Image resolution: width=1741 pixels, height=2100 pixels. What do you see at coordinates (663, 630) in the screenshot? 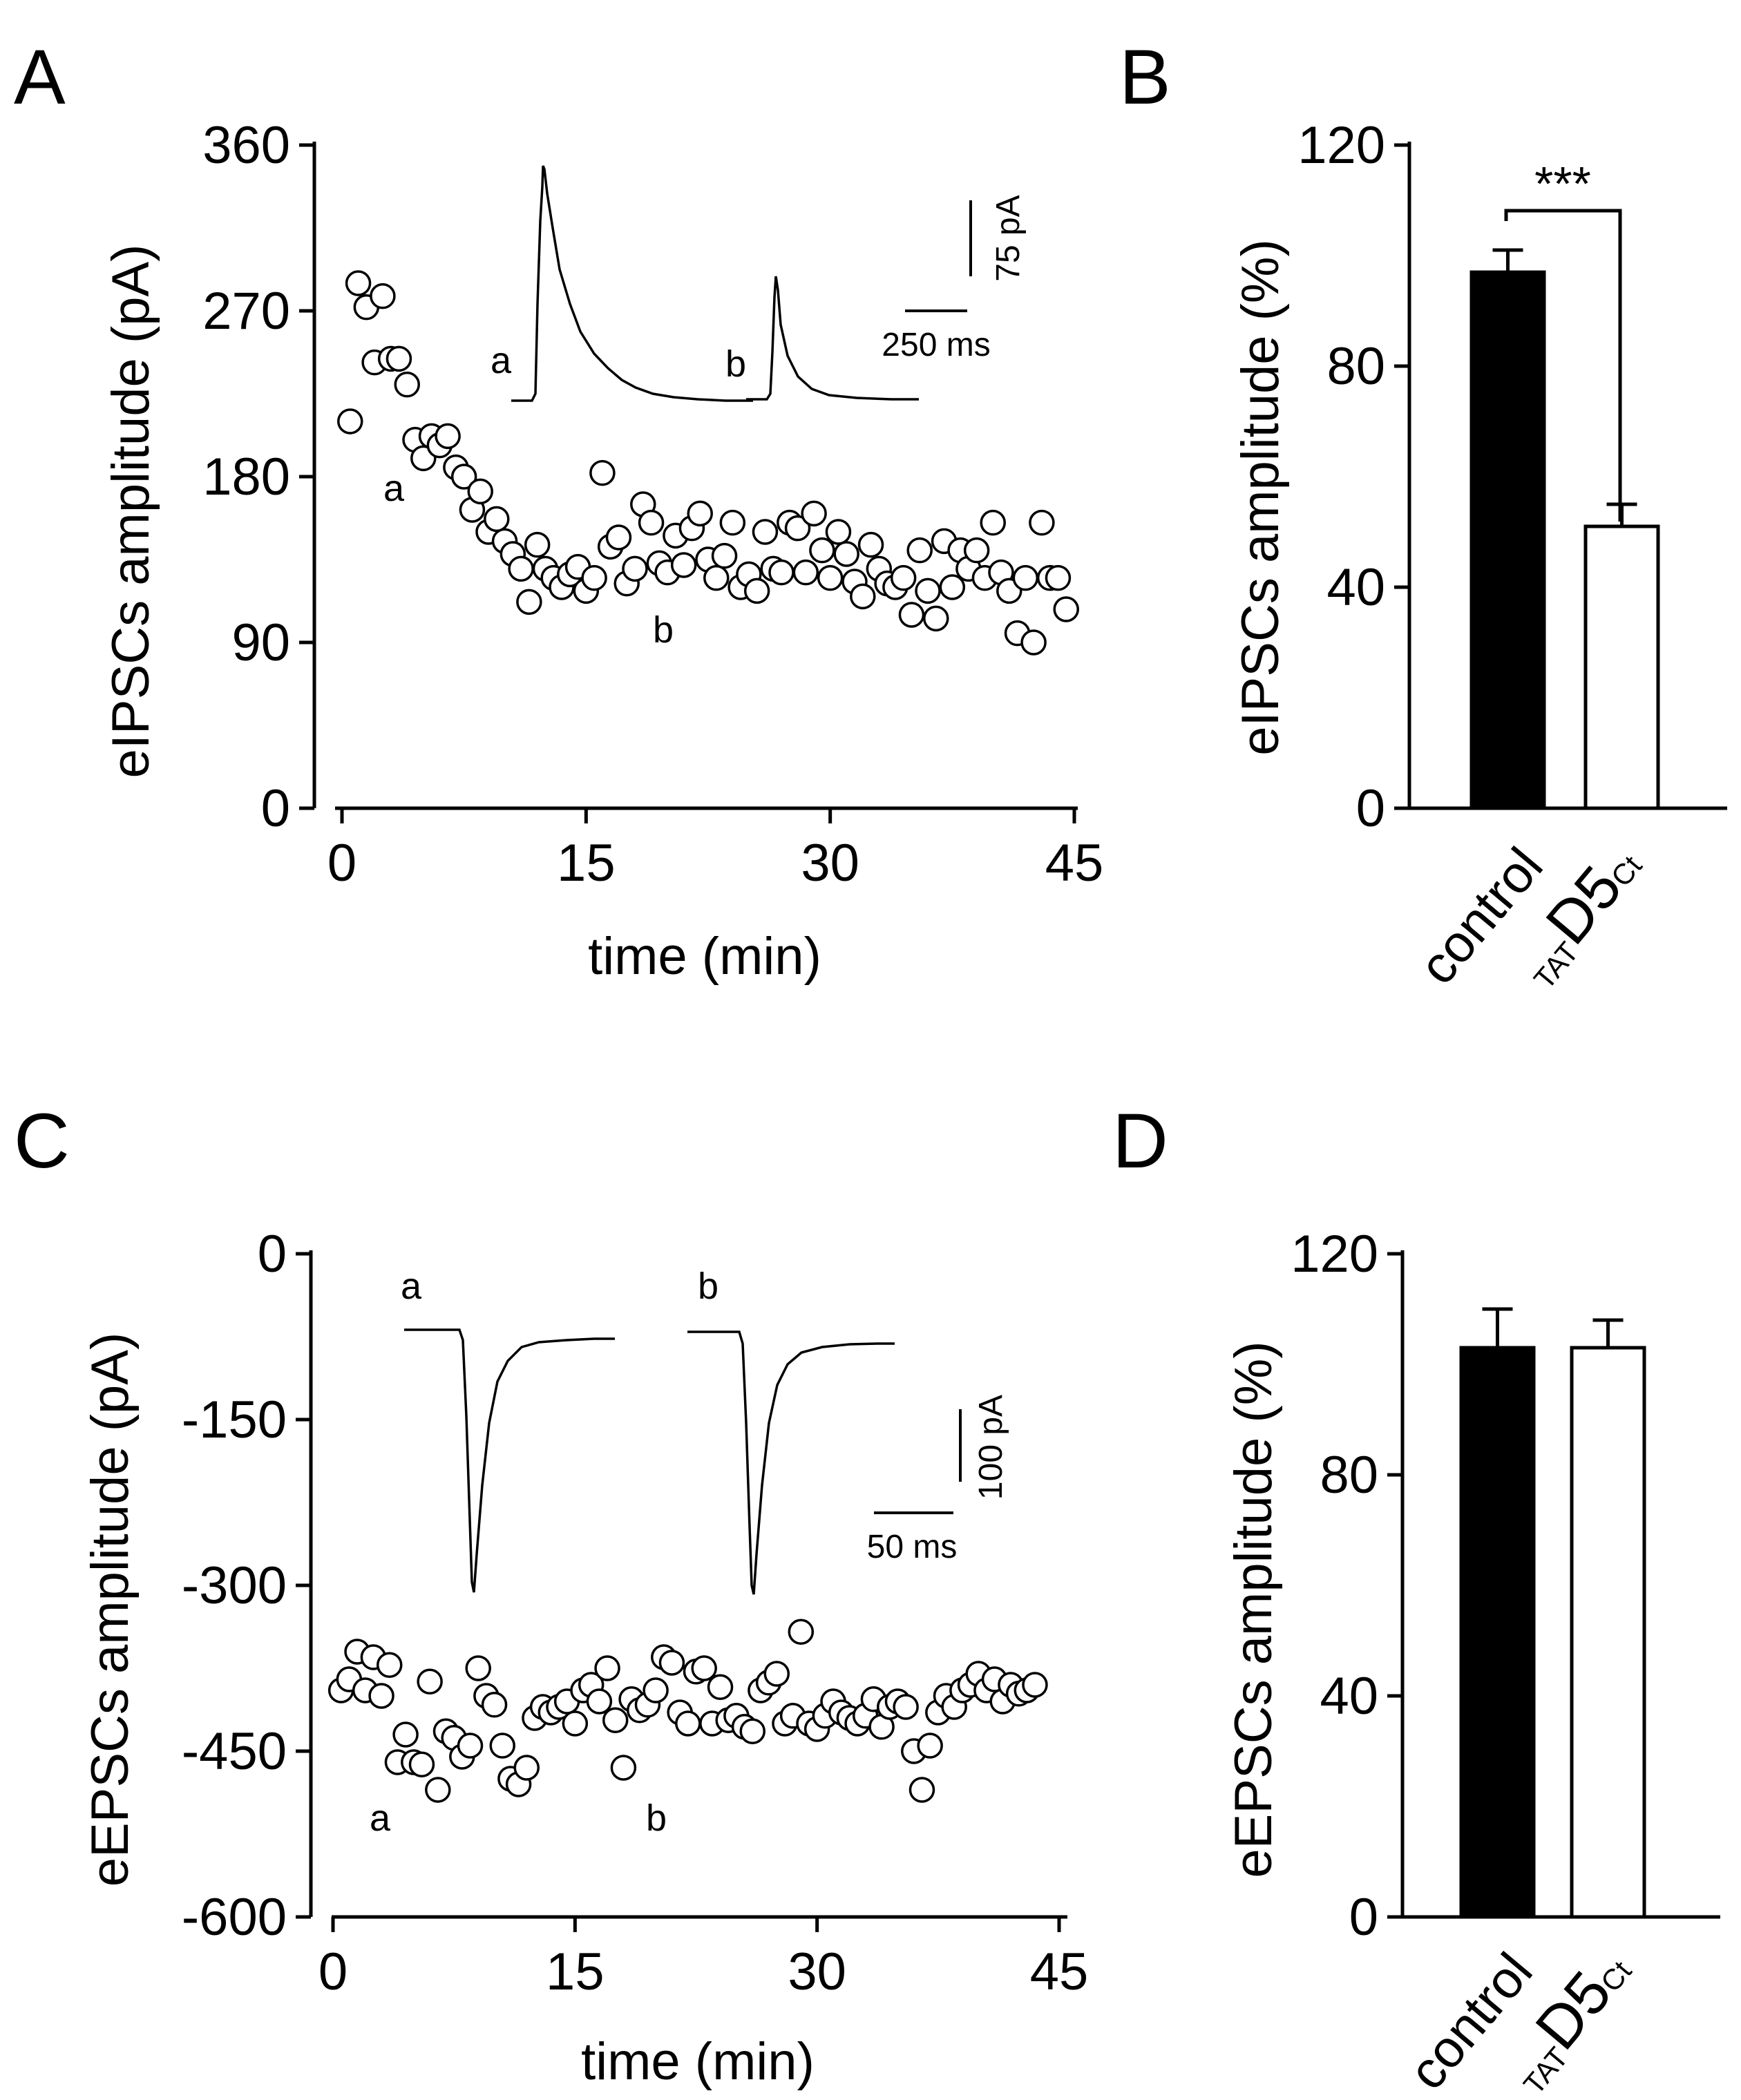
I see `annotation-b: b` at bounding box center [663, 630].